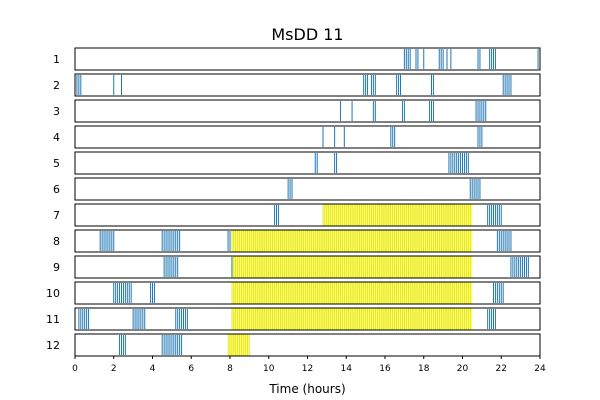 The width and height of the screenshot is (600, 400). What do you see at coordinates (114, 369) in the screenshot?
I see `x-tick-label: 2` at bounding box center [114, 369].